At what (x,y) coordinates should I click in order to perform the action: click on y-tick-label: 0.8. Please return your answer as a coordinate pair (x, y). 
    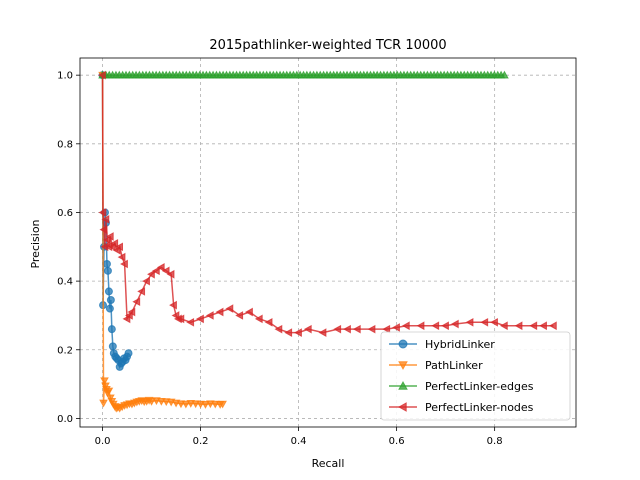
    Looking at the image, I should click on (65, 144).